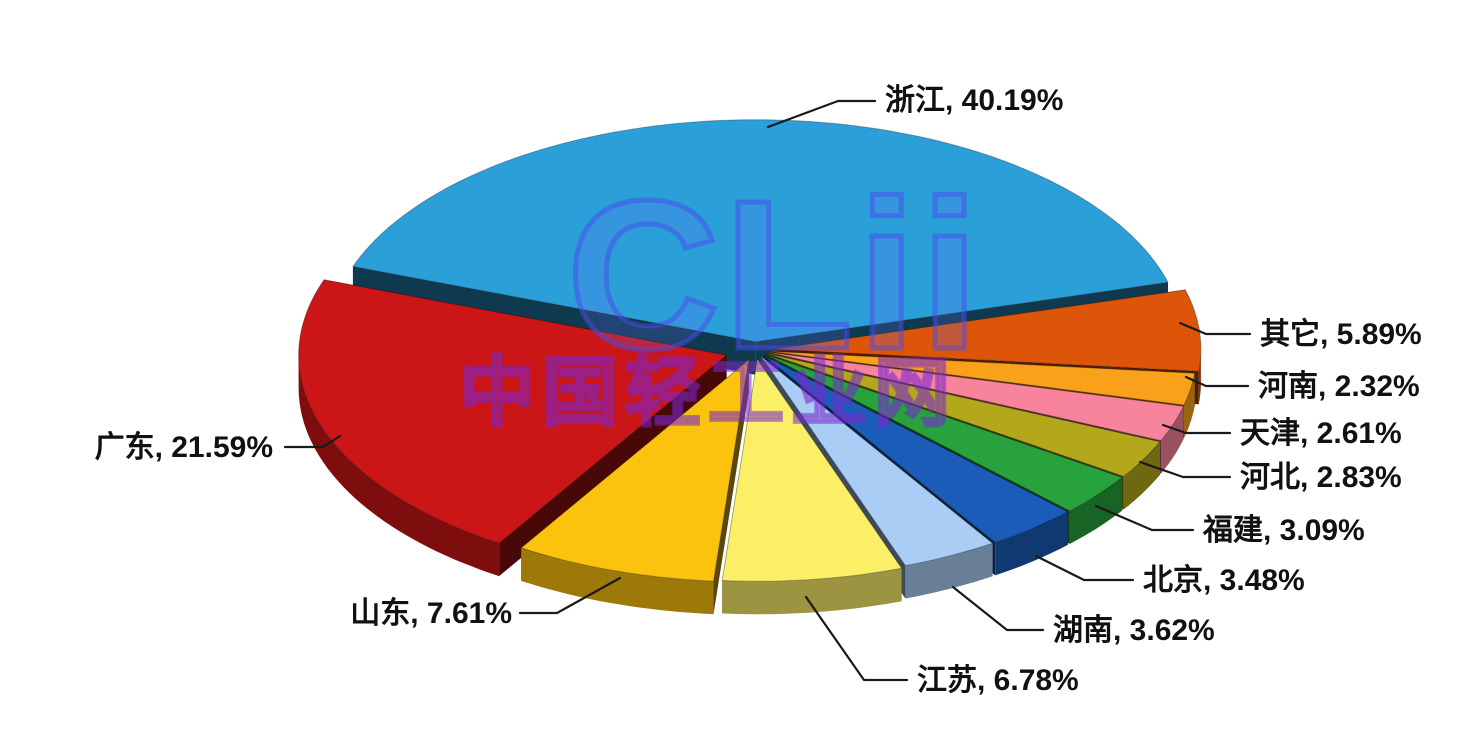 Image resolution: width=1481 pixels, height=753 pixels. I want to click on pie-slice-3-rim, so click(1172, 440).